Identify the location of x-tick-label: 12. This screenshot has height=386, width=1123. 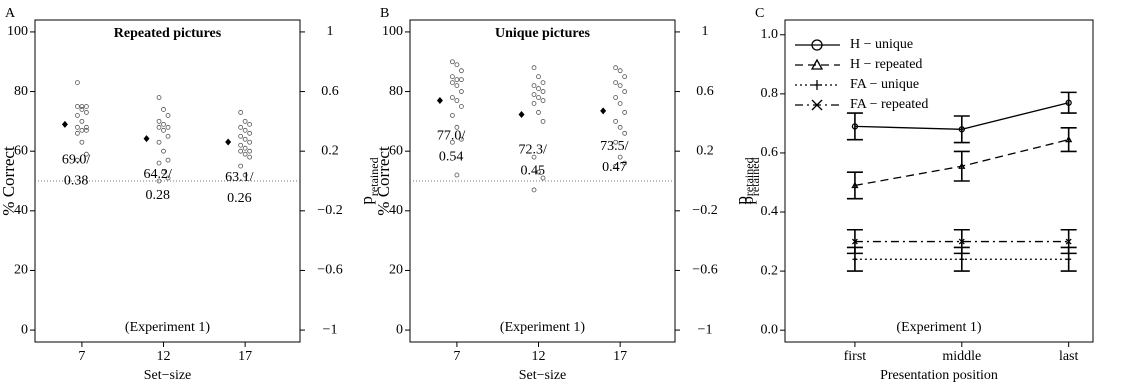
(164, 356).